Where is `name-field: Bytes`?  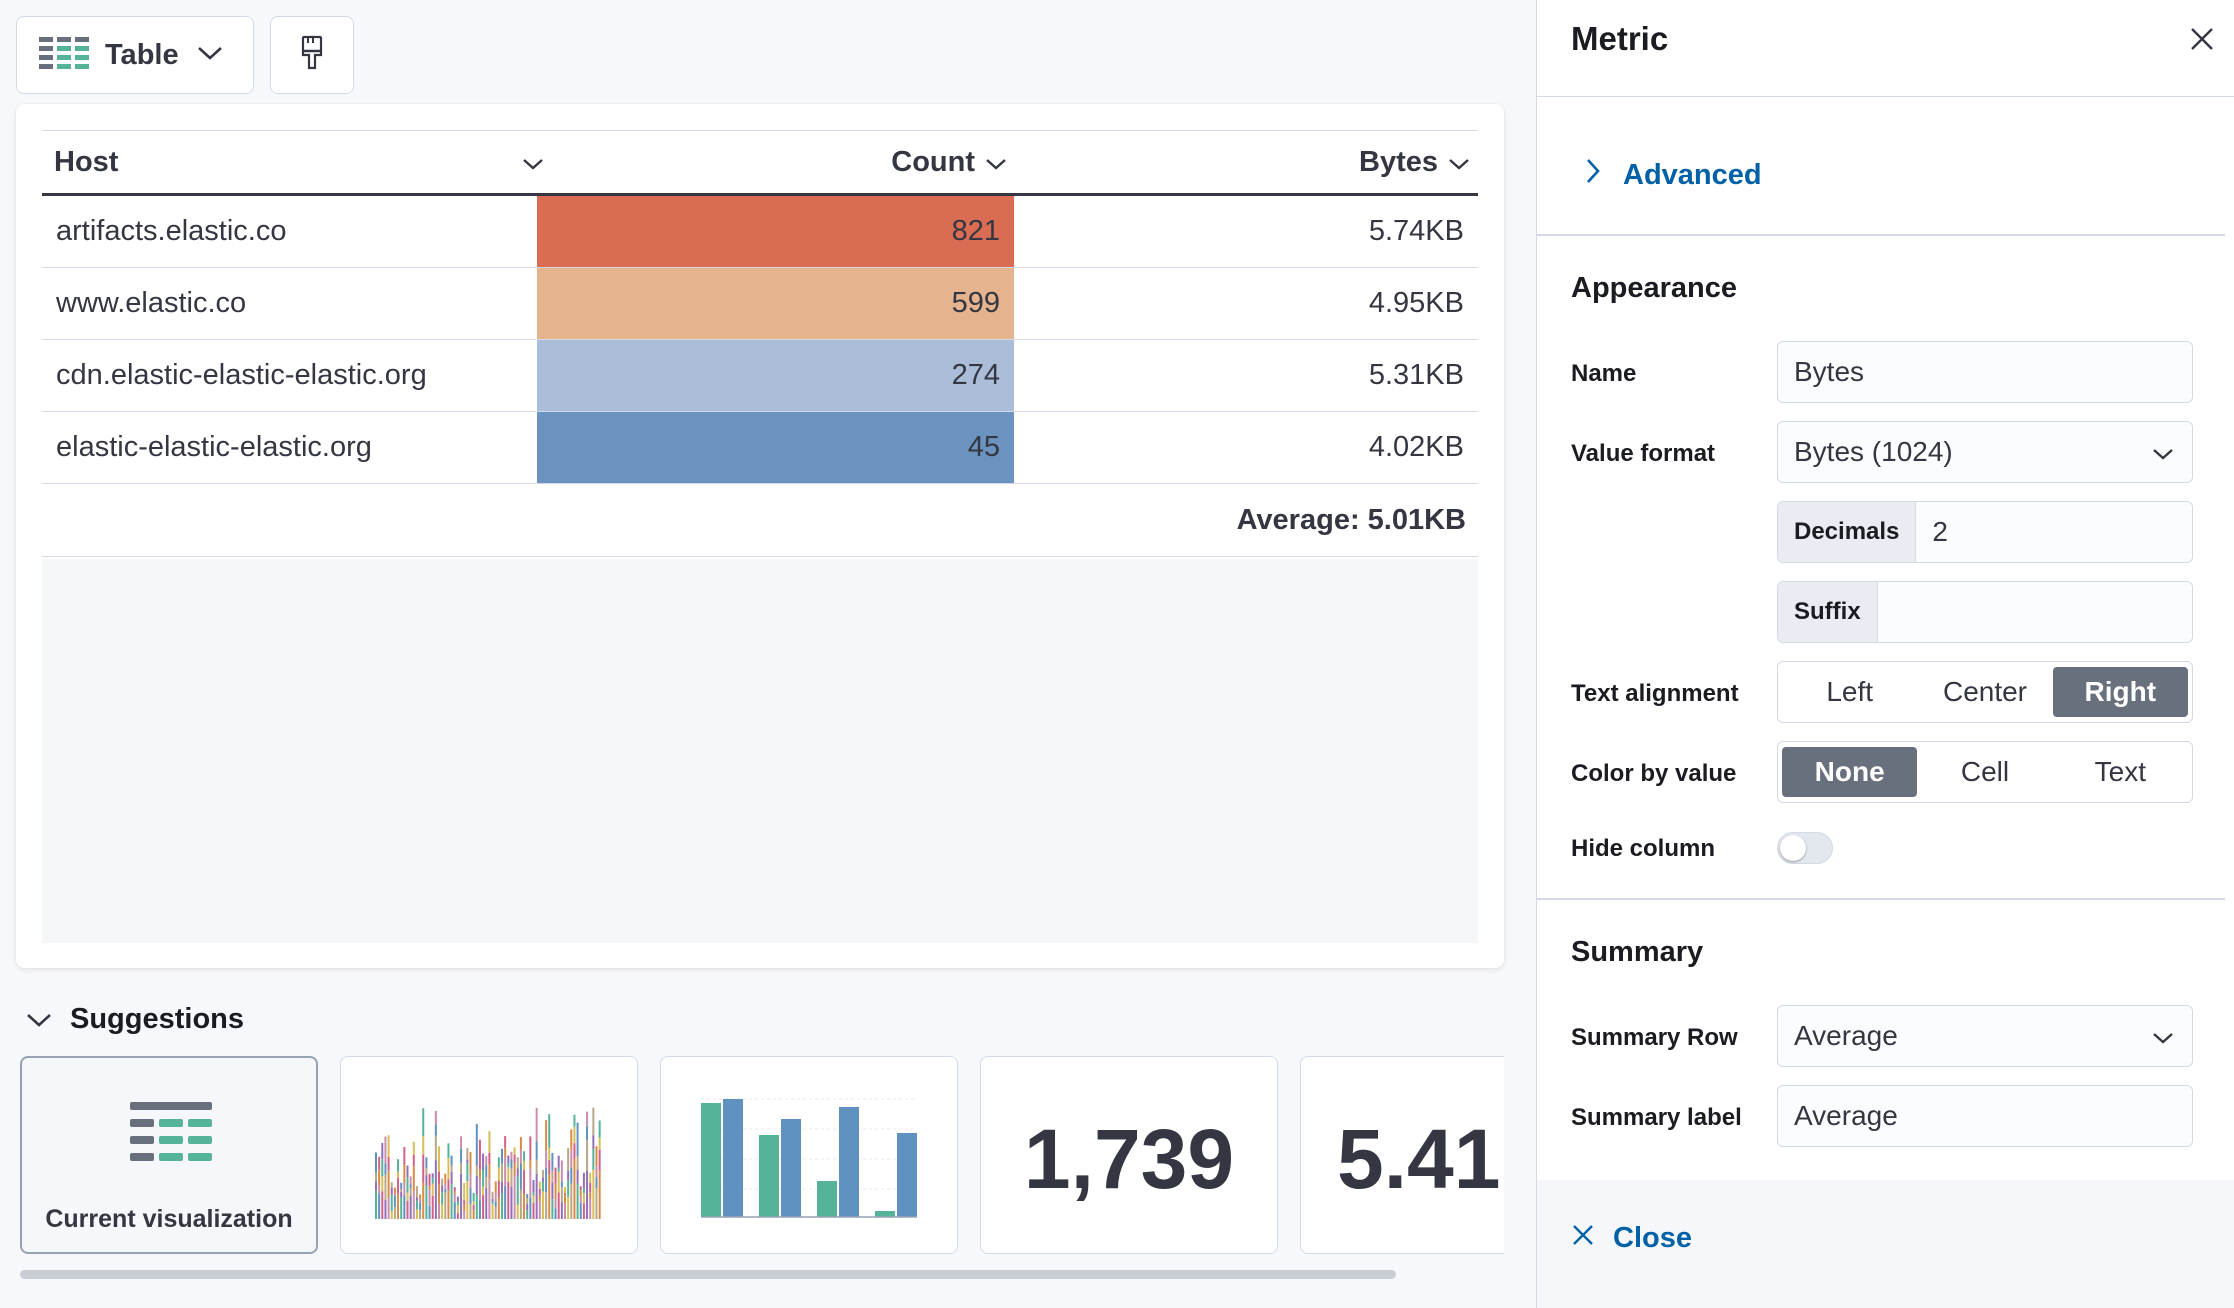 name-field: Bytes is located at coordinates (1985, 372).